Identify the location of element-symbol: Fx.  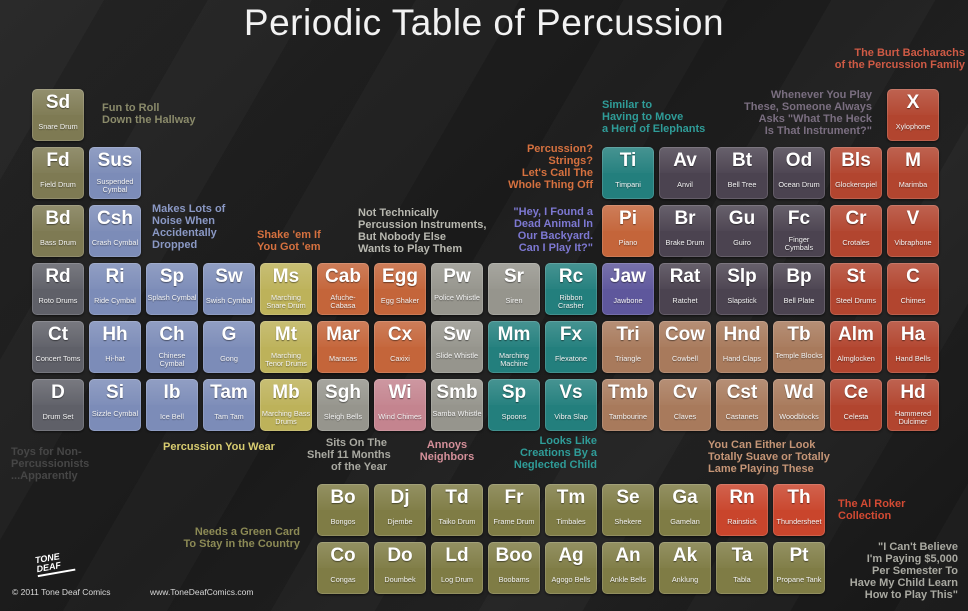
(571, 334).